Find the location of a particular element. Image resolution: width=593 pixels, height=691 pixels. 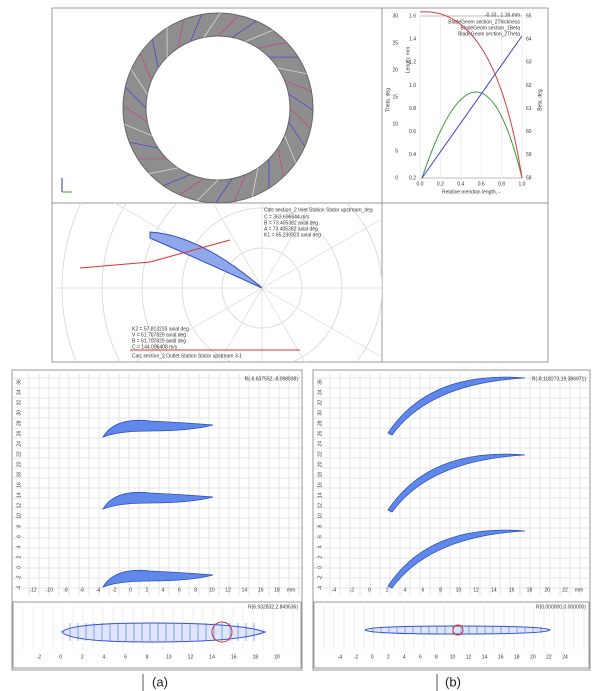

y-tick-label: 12 is located at coordinates (320, 506).